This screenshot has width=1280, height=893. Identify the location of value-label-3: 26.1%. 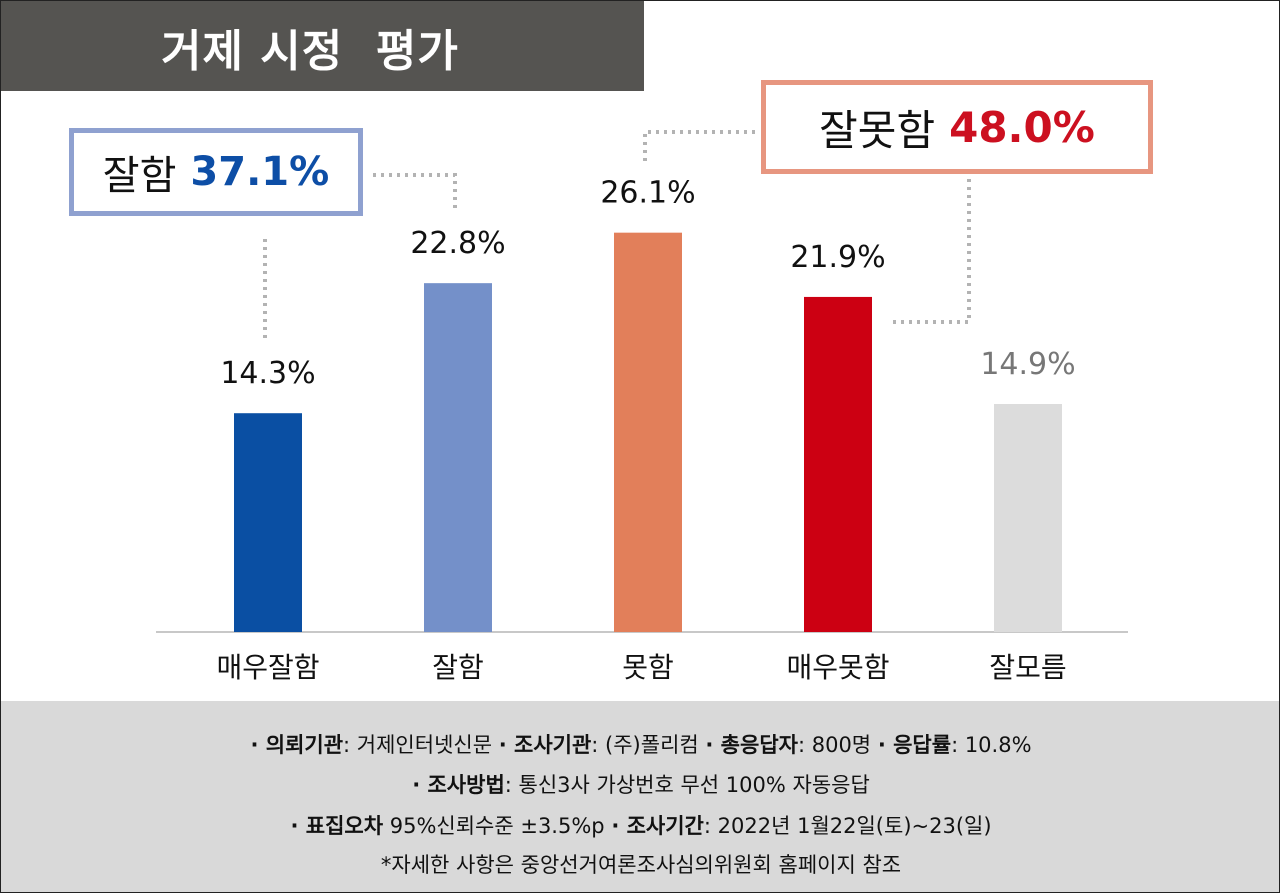
(647, 193).